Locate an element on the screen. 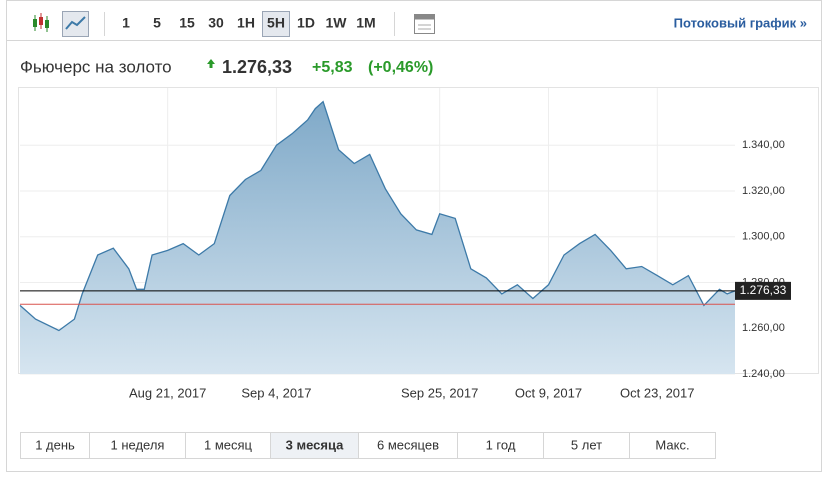  range-tab-label: 3 месяца is located at coordinates (315, 444).